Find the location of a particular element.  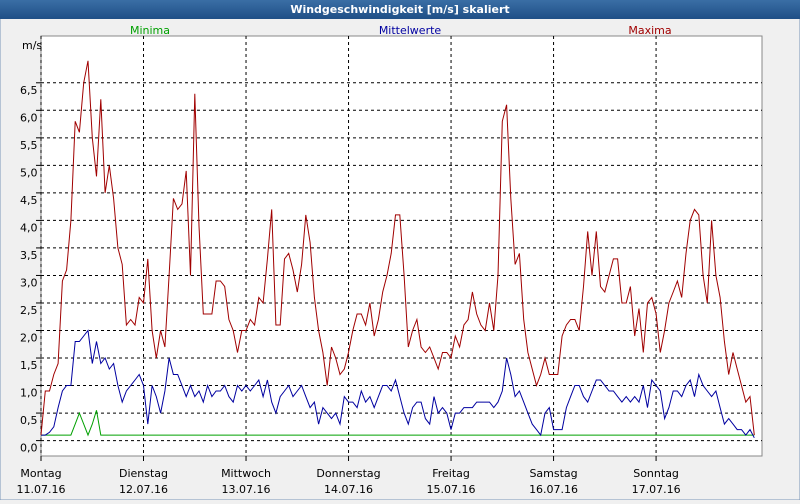

y-tick-label: 5,5 is located at coordinates (29, 145).